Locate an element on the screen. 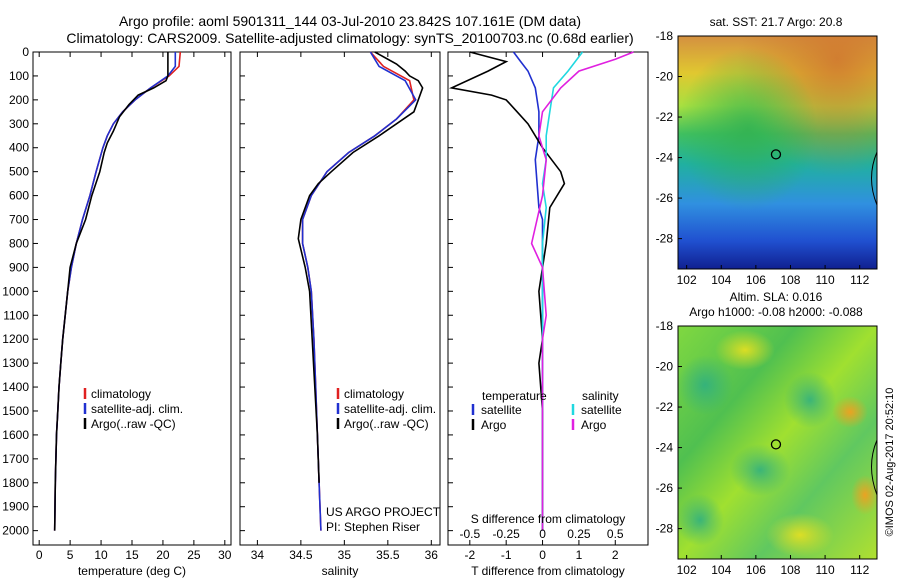  map-x-tick-label: 108 is located at coordinates (790, 280).